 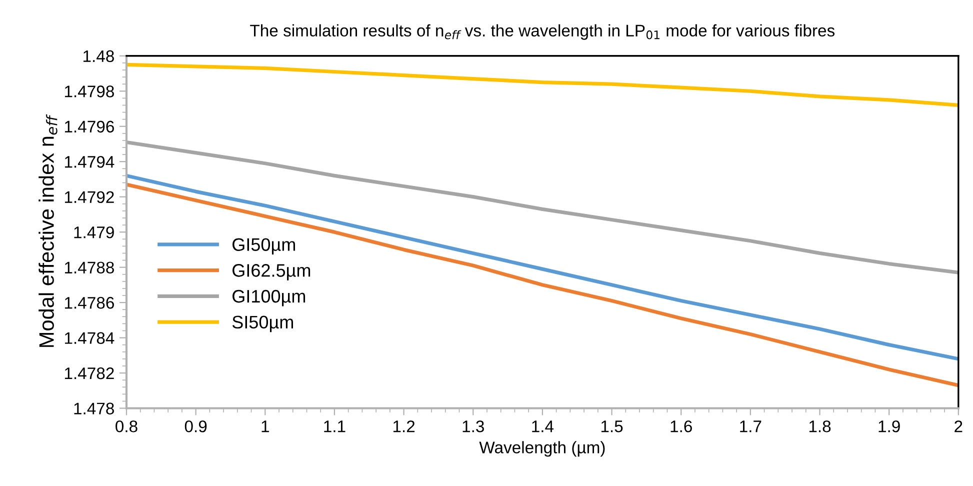 What do you see at coordinates (262, 324) in the screenshot?
I see `legend-label: SI50µm` at bounding box center [262, 324].